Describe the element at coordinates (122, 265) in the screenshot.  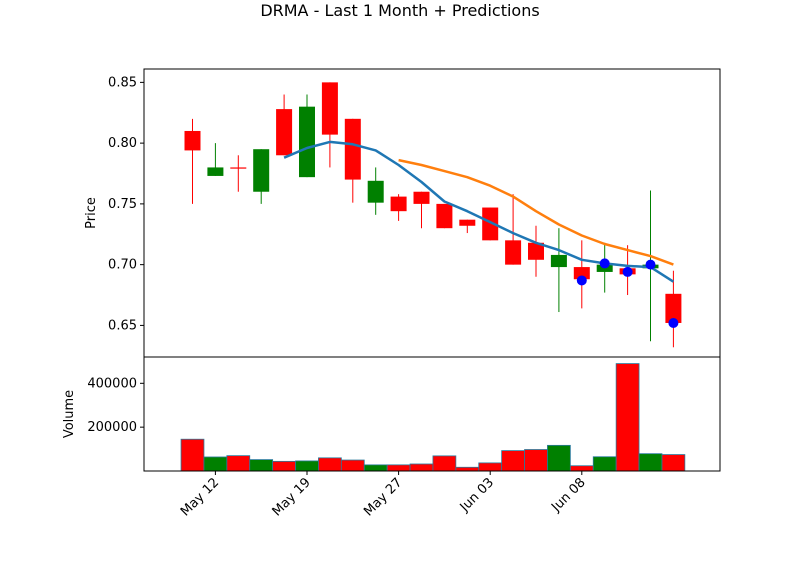
I see `price-y-tick-label: 0.70` at that location.